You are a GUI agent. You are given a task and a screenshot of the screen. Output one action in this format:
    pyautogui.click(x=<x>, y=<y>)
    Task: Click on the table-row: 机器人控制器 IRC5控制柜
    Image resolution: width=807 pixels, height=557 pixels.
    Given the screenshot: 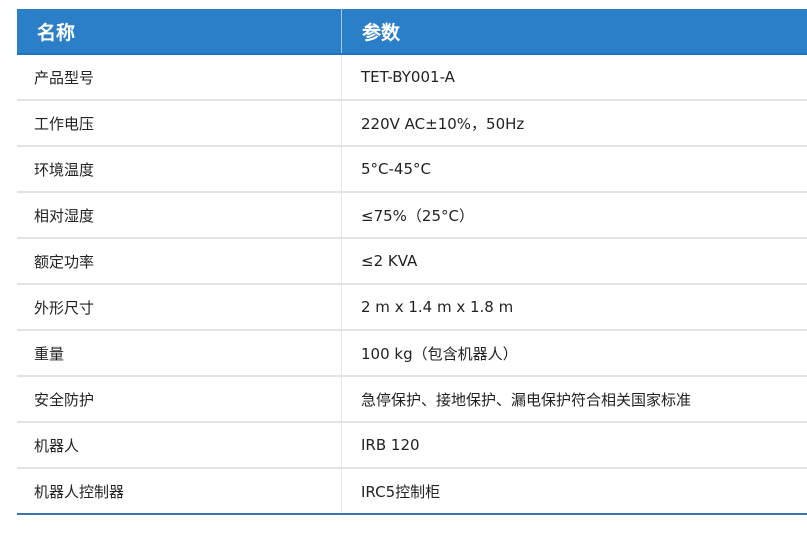 What is the action you would take?
    pyautogui.click(x=412, y=492)
    